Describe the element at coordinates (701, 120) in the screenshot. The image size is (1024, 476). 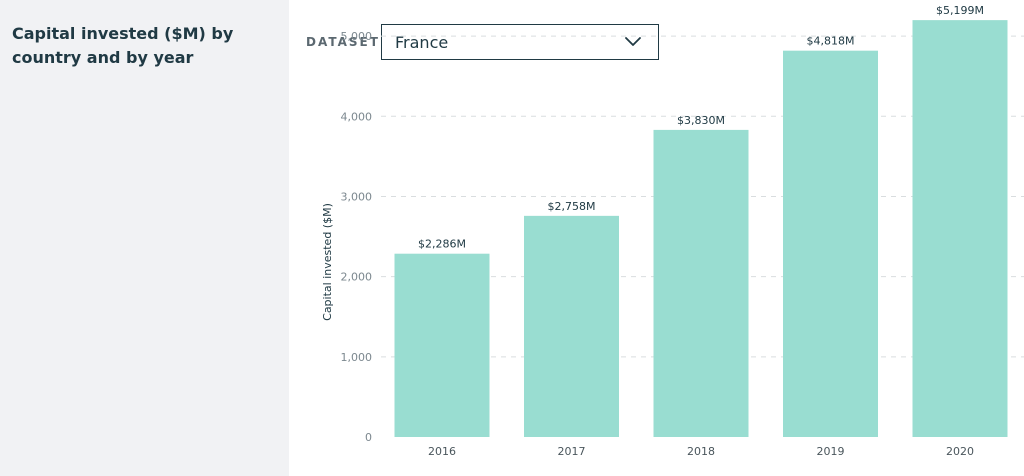
I see `data-label: $3,830M` at that location.